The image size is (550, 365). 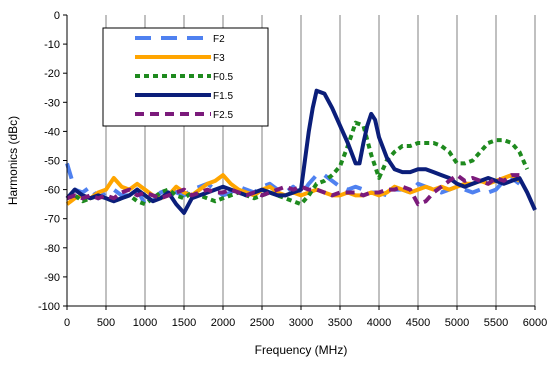 What do you see at coordinates (52, 220) in the screenshot?
I see `y-tick-label: -70` at bounding box center [52, 220].